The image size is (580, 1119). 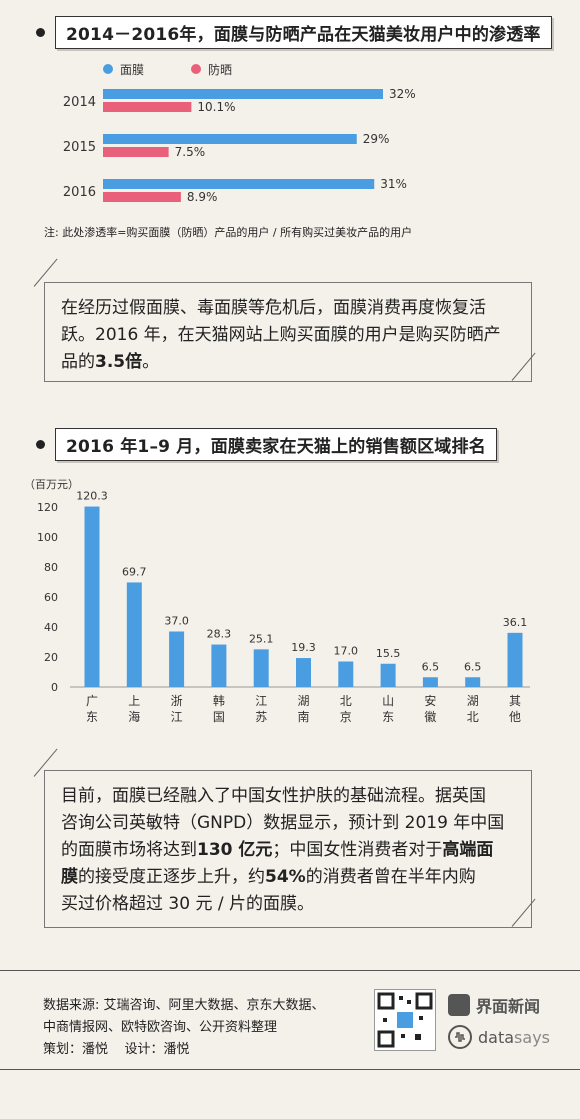 I want to click on box2-highend: 高端面, so click(x=468, y=850).